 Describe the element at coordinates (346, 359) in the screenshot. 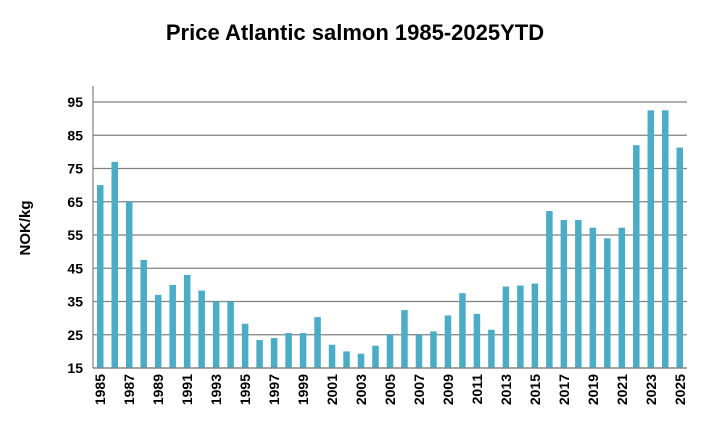

I see `bar-2002` at that location.